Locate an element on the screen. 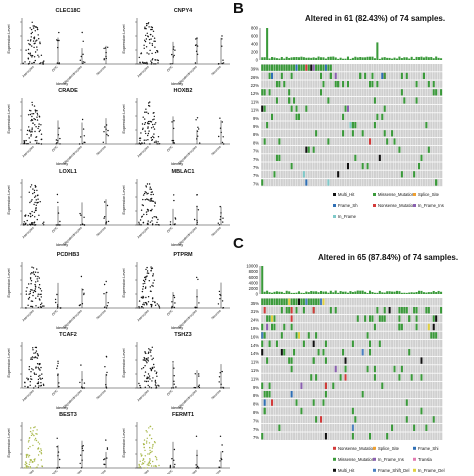 This screenshot has height=476, width=474. gene-title-clec18c: CLEC18C is located at coordinates (67, 11).